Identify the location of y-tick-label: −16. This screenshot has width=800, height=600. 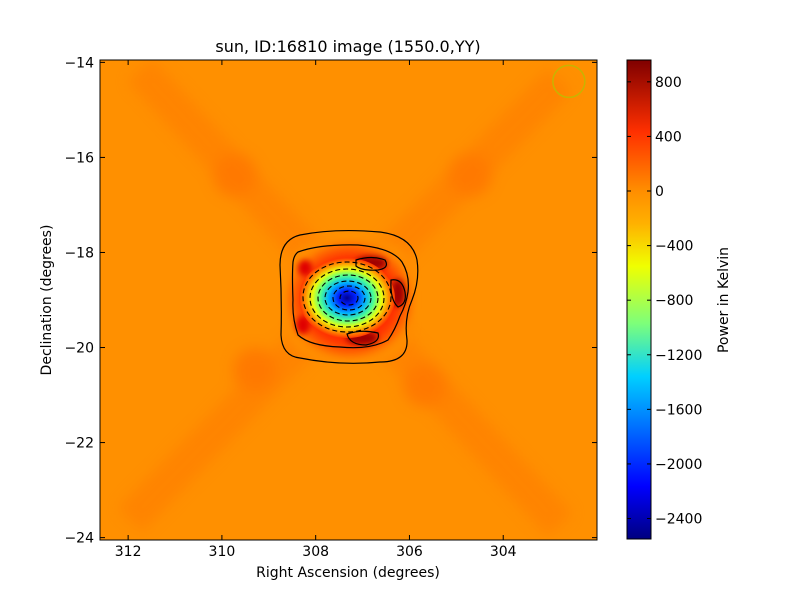
(79, 158).